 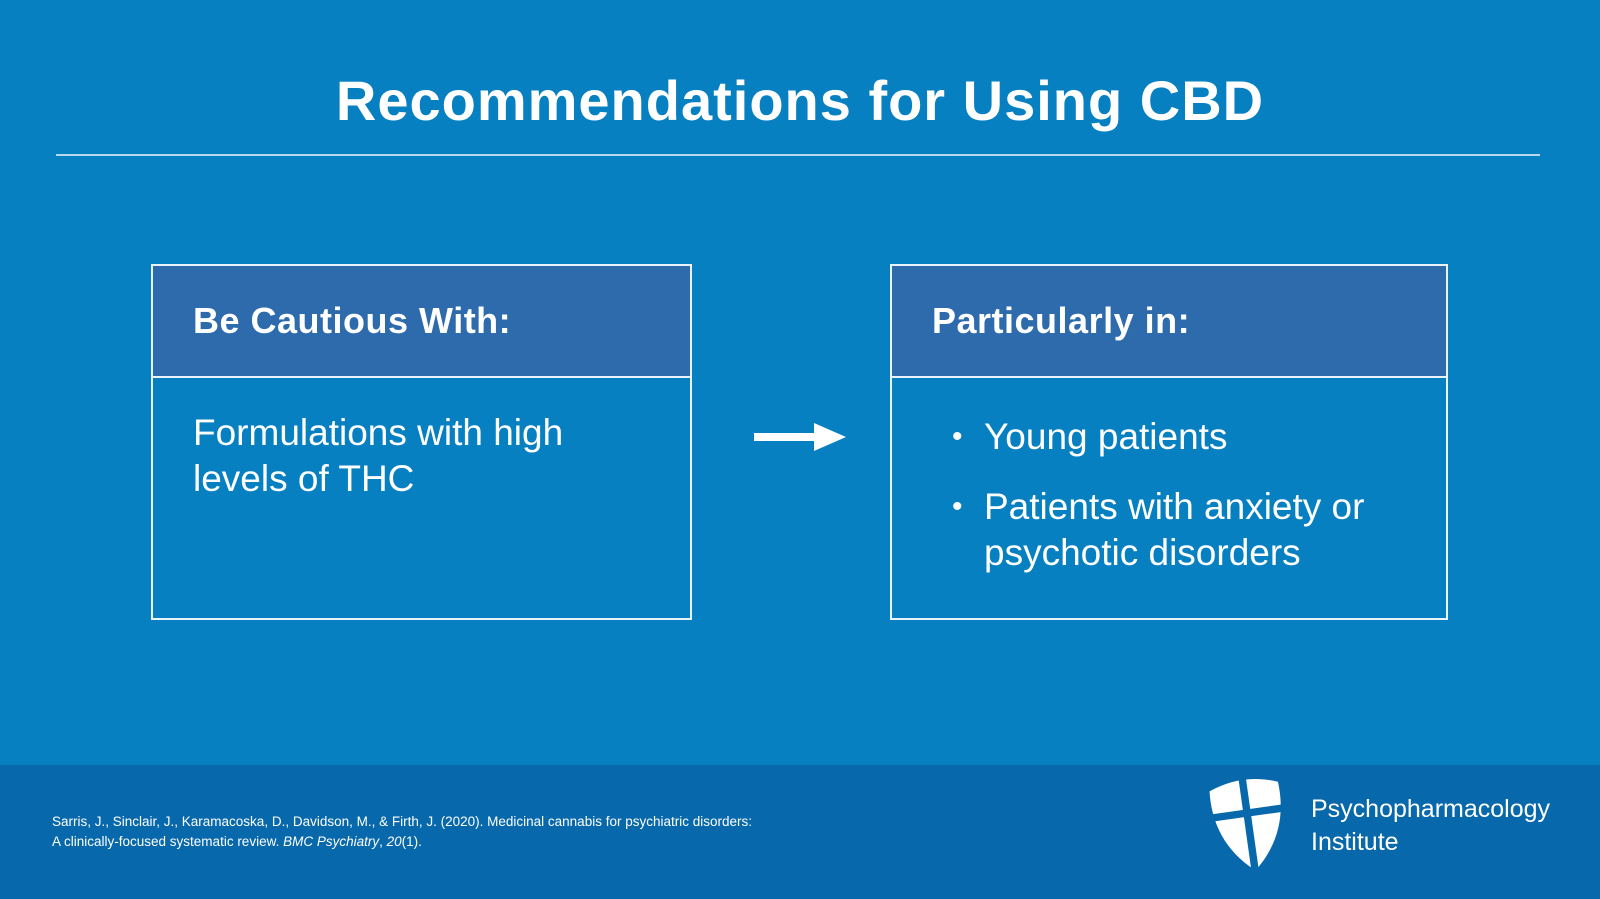 I want to click on list-item: • Young patients, so click(x=1151, y=437).